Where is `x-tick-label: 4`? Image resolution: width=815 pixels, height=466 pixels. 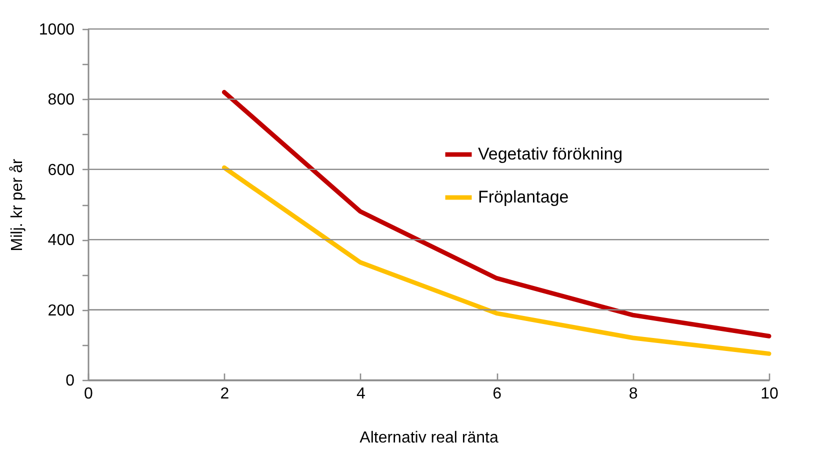
x-tick-label: 4 is located at coordinates (361, 394).